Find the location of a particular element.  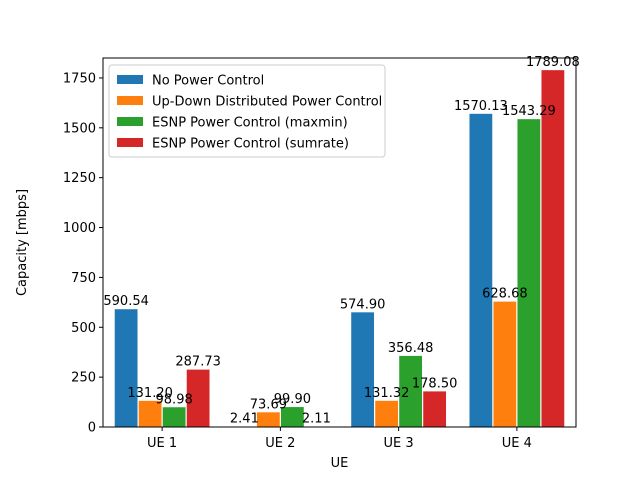

x-axis-label: UE is located at coordinates (340, 463).